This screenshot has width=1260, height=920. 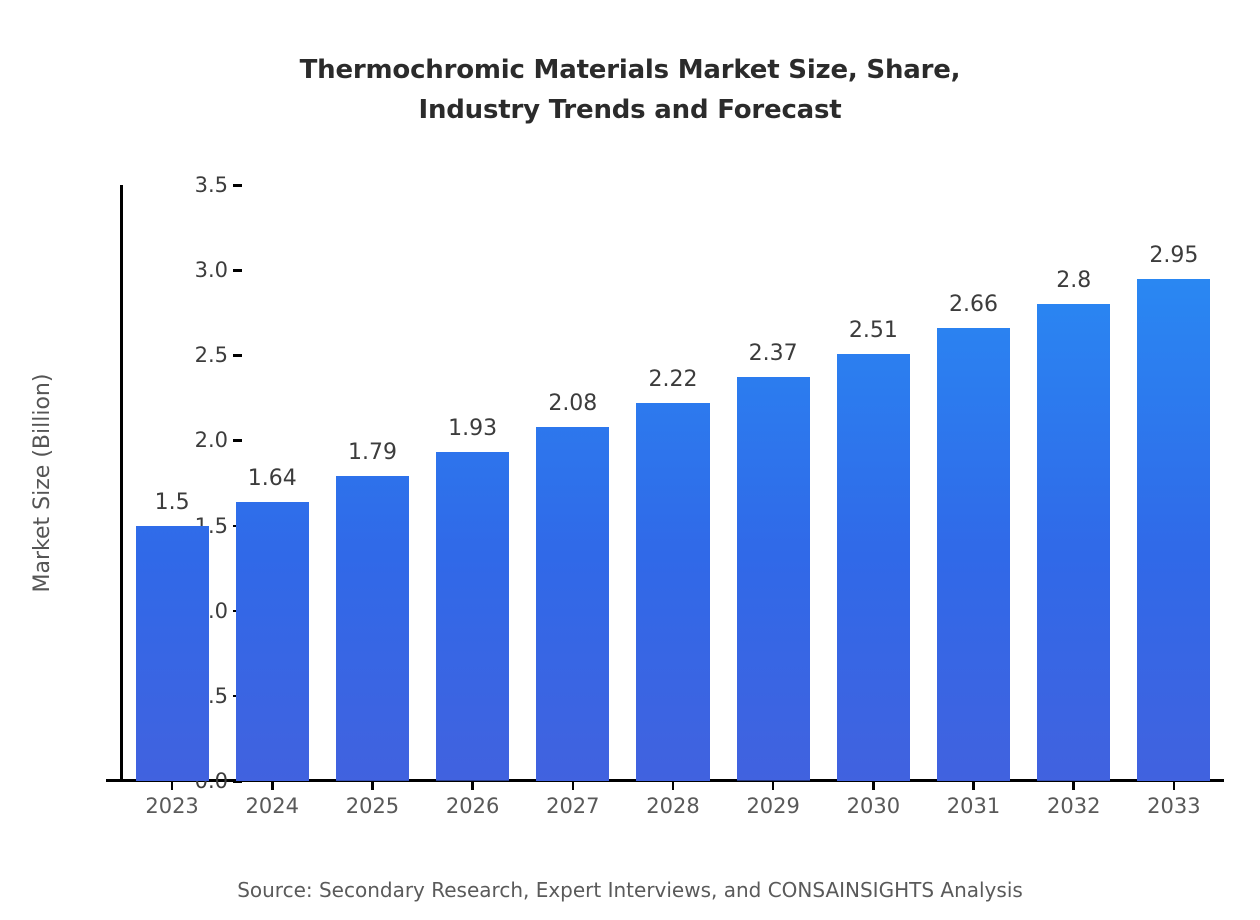 I want to click on bar-value-label: 2.95, so click(x=1174, y=255).